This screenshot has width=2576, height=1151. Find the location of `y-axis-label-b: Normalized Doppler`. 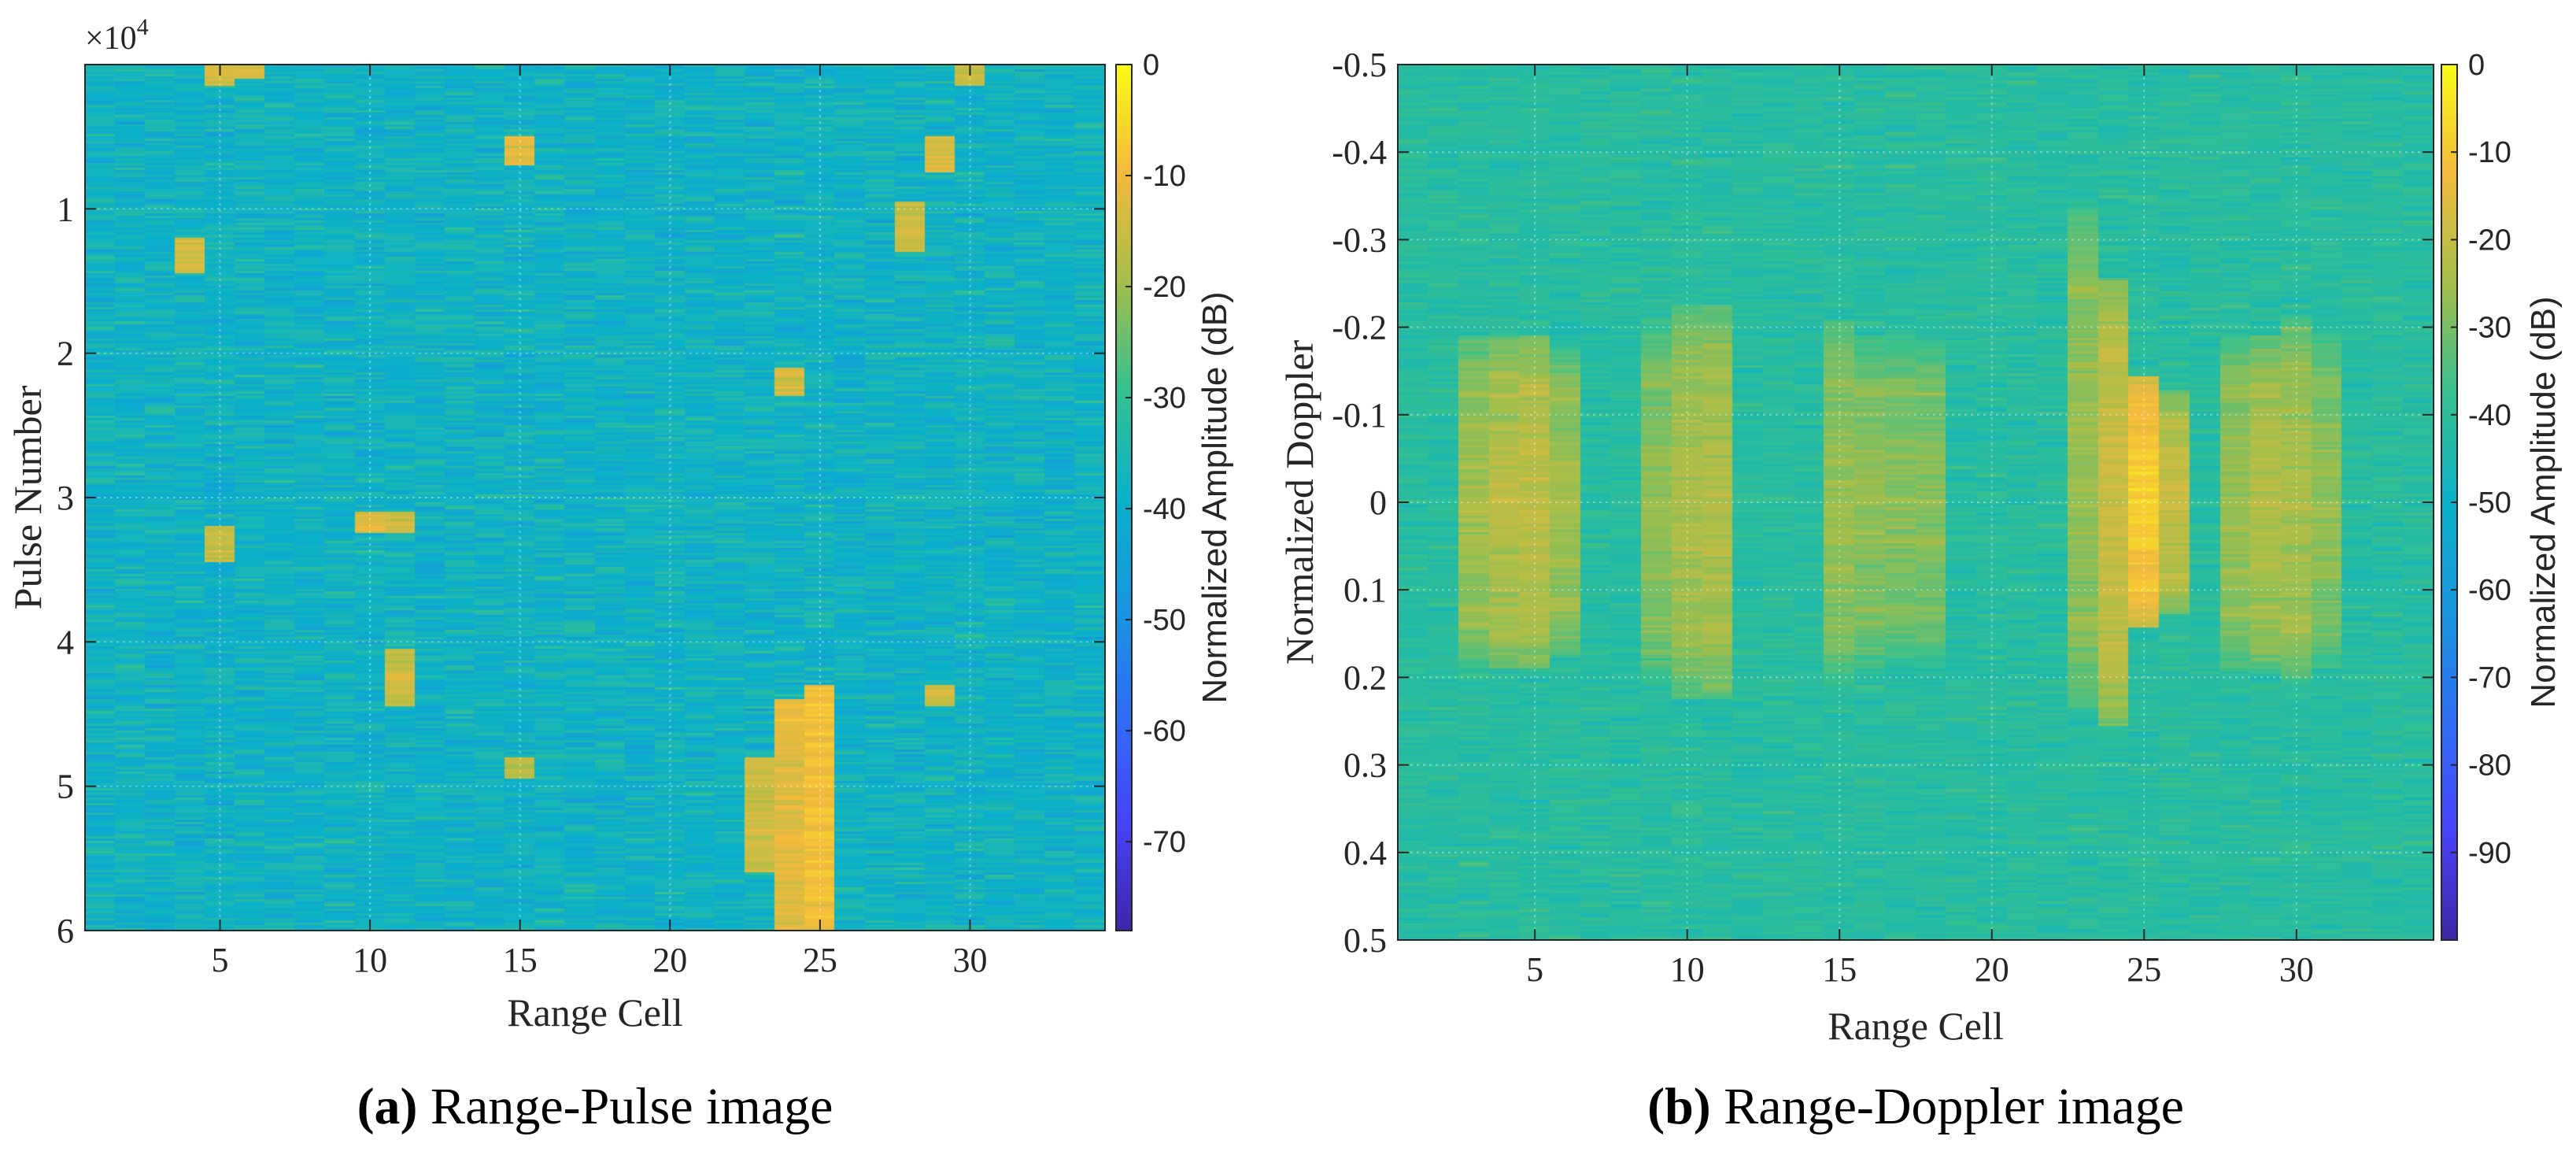

y-axis-label-b: Normalized Doppler is located at coordinates (1299, 501).